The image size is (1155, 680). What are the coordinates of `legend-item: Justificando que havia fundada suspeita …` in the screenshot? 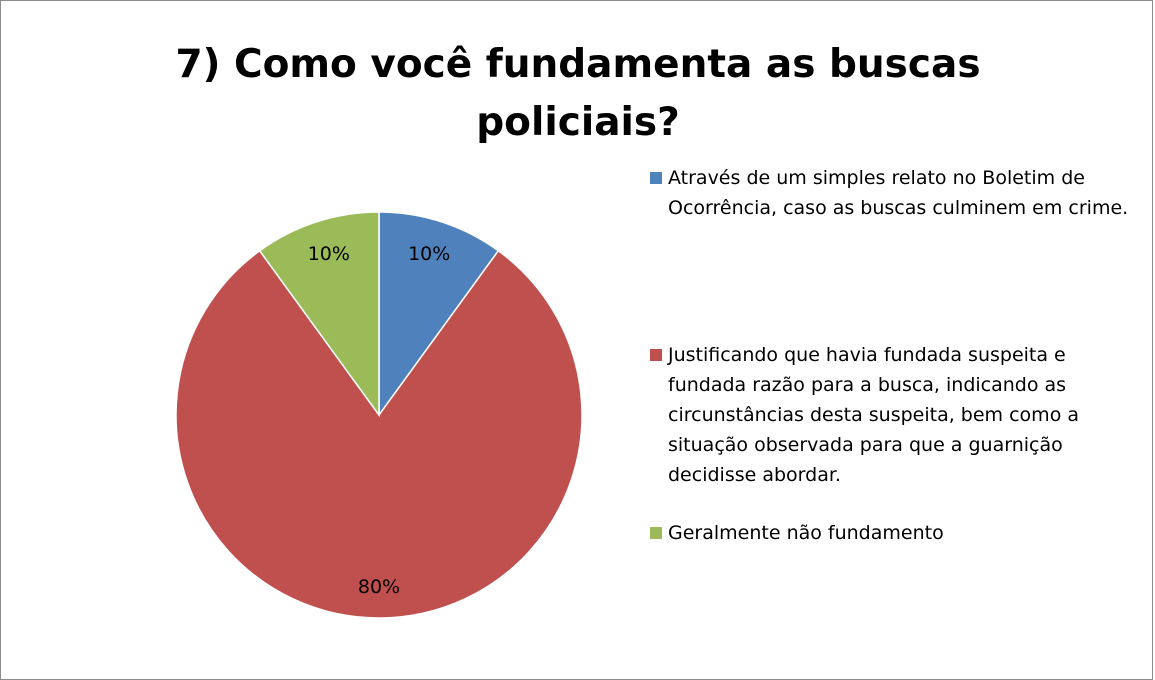 It's located at (897, 415).